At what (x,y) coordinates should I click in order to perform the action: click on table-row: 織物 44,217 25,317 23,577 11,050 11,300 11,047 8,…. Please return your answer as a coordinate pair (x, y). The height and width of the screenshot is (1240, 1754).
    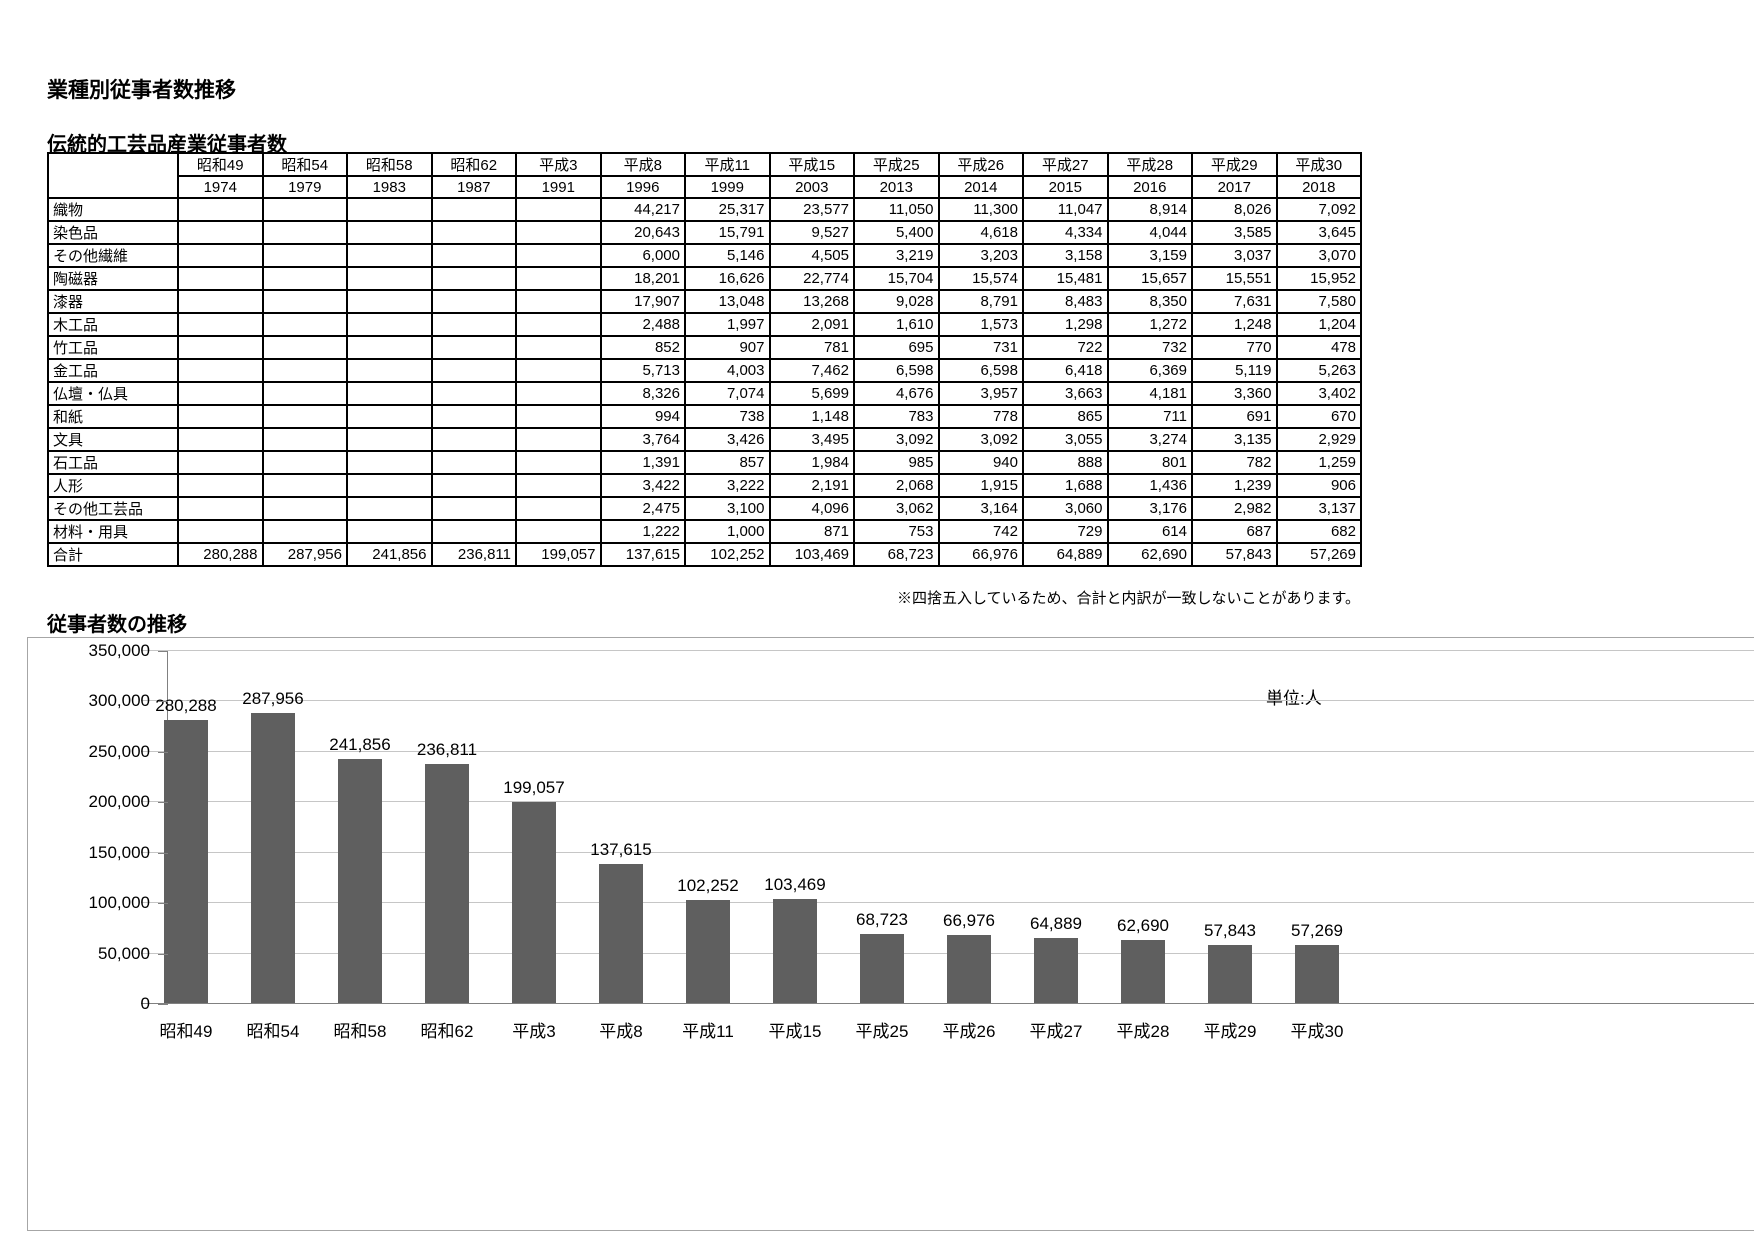
    Looking at the image, I should click on (704, 209).